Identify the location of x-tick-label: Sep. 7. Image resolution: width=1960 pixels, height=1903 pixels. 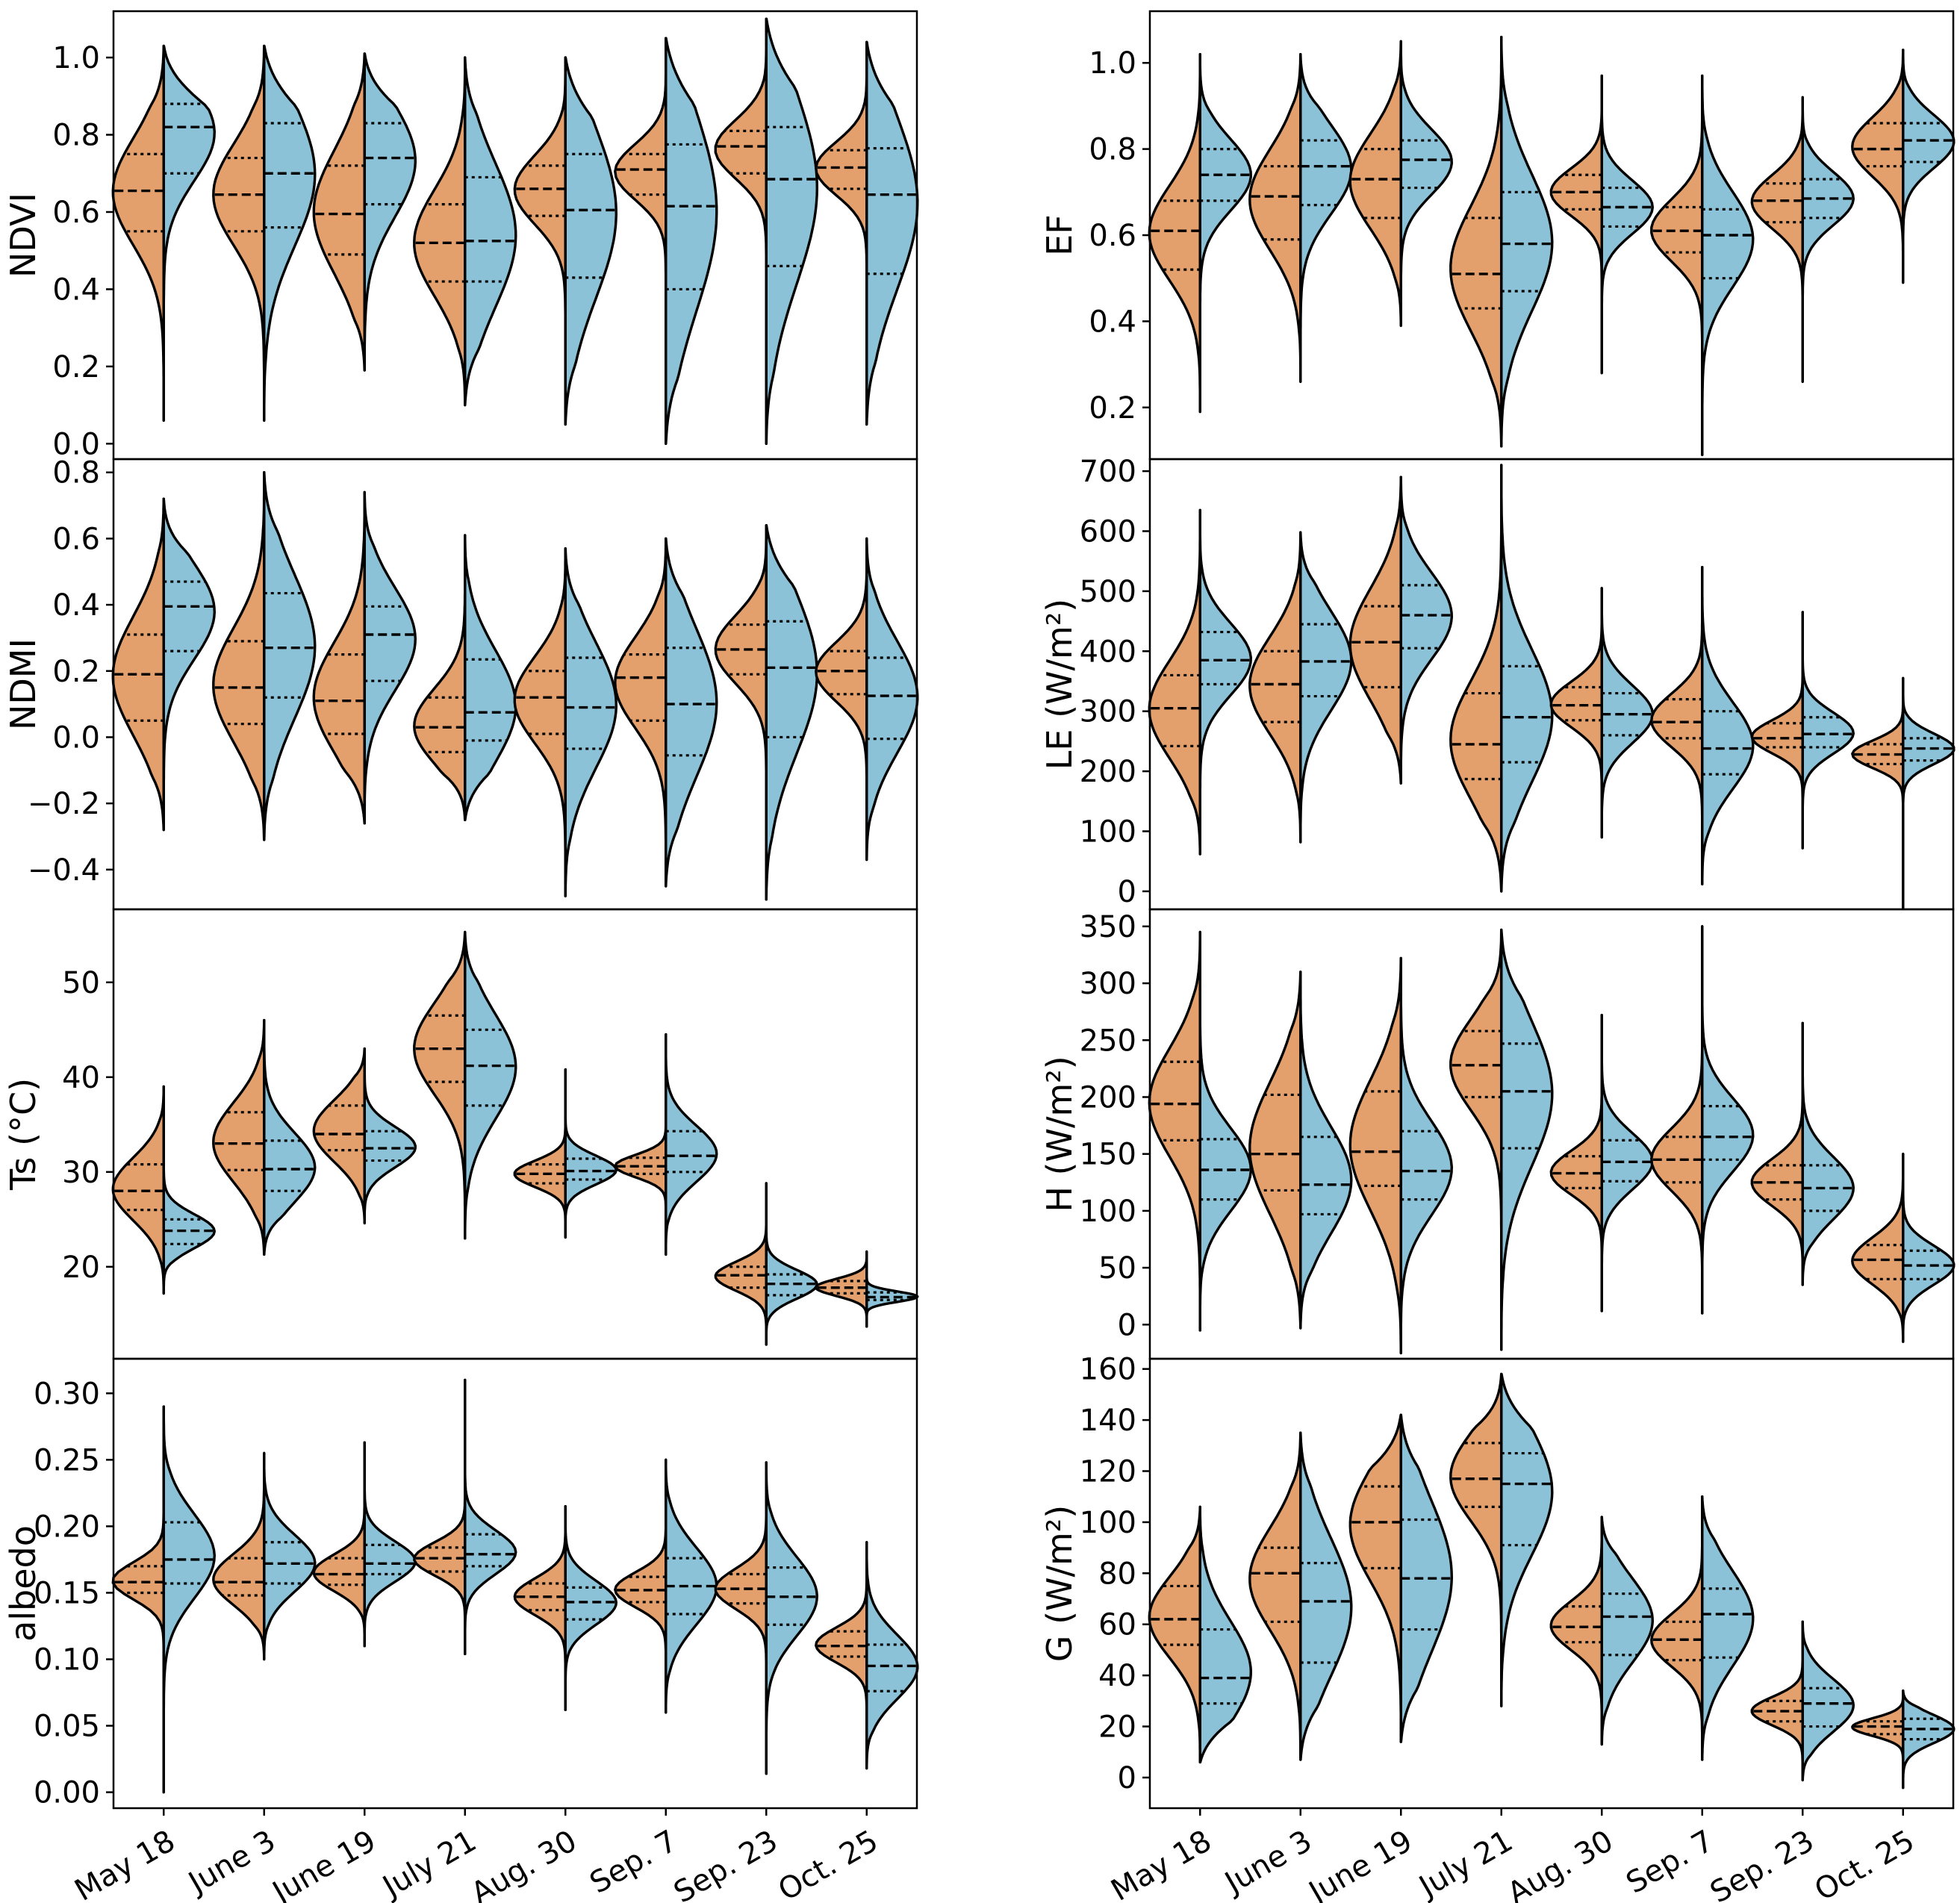
(1669, 1862).